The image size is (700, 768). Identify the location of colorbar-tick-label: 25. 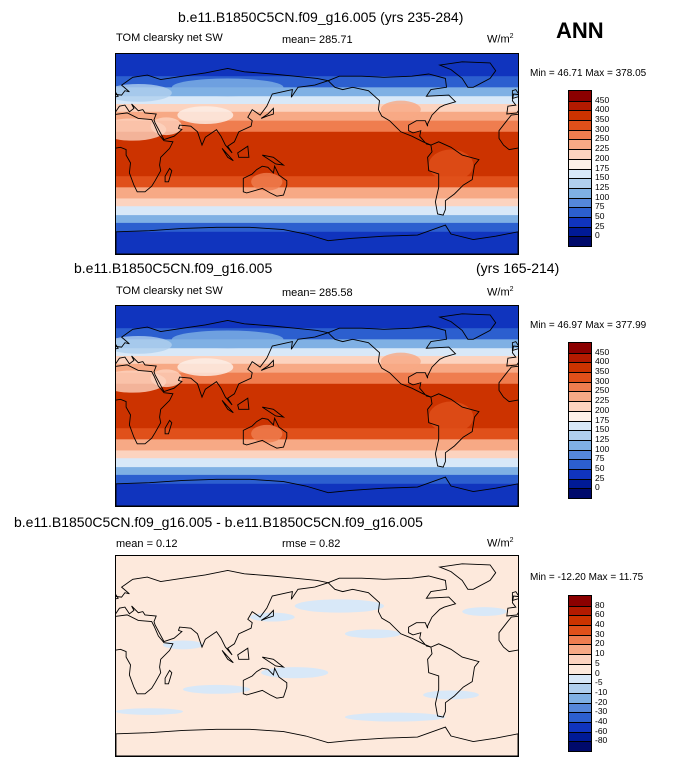
(600, 225).